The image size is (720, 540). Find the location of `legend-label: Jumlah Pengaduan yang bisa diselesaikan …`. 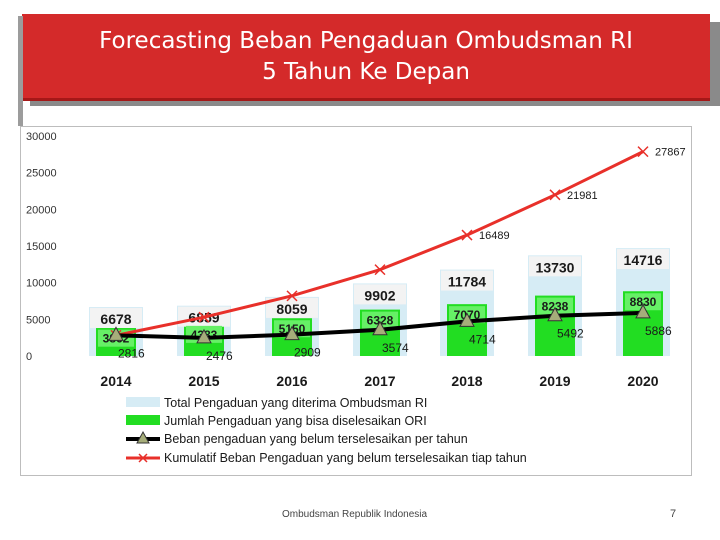

legend-label: Jumlah Pengaduan yang bisa diselesaikan … is located at coordinates (295, 421).